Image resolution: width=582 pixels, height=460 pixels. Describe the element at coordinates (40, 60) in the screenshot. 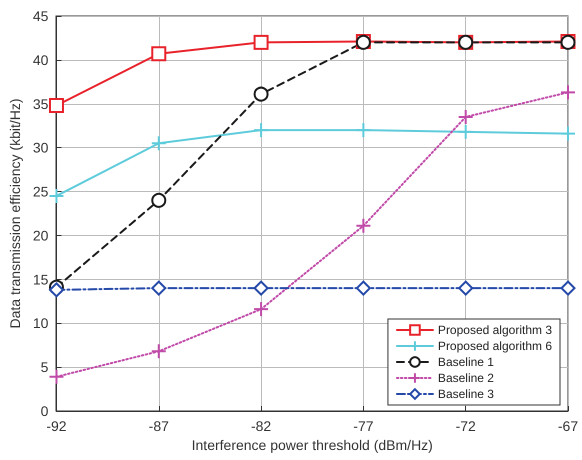

I see `y-tick-label: 40` at that location.